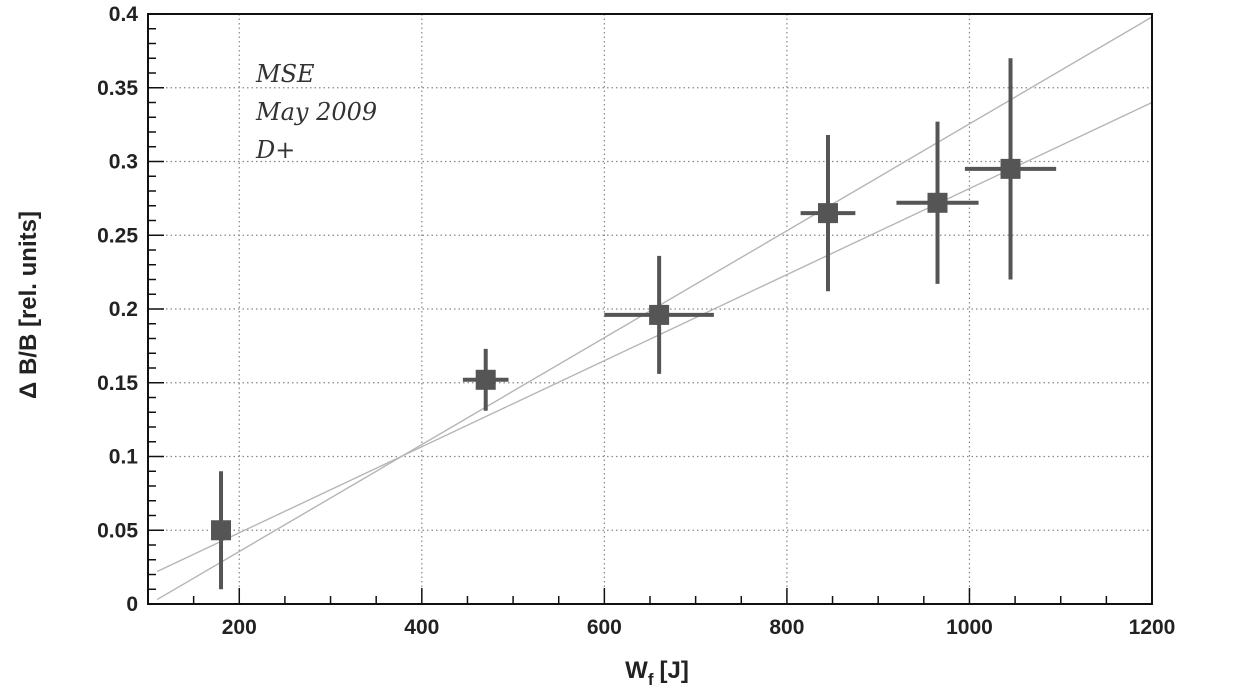 Image resolution: width=1260 pixels, height=691 pixels. Describe the element at coordinates (969, 627) in the screenshot. I see `x-tick-label: 1000` at that location.